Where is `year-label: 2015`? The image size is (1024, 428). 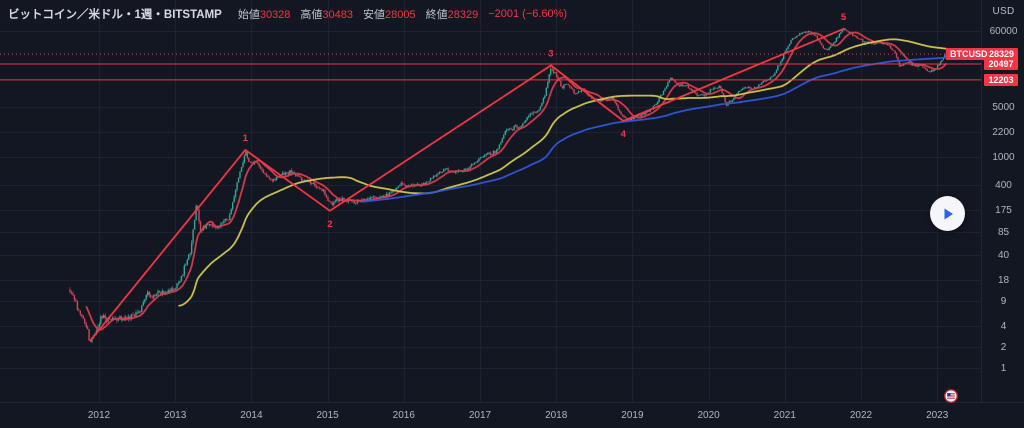
year-label: 2015 is located at coordinates (327, 415).